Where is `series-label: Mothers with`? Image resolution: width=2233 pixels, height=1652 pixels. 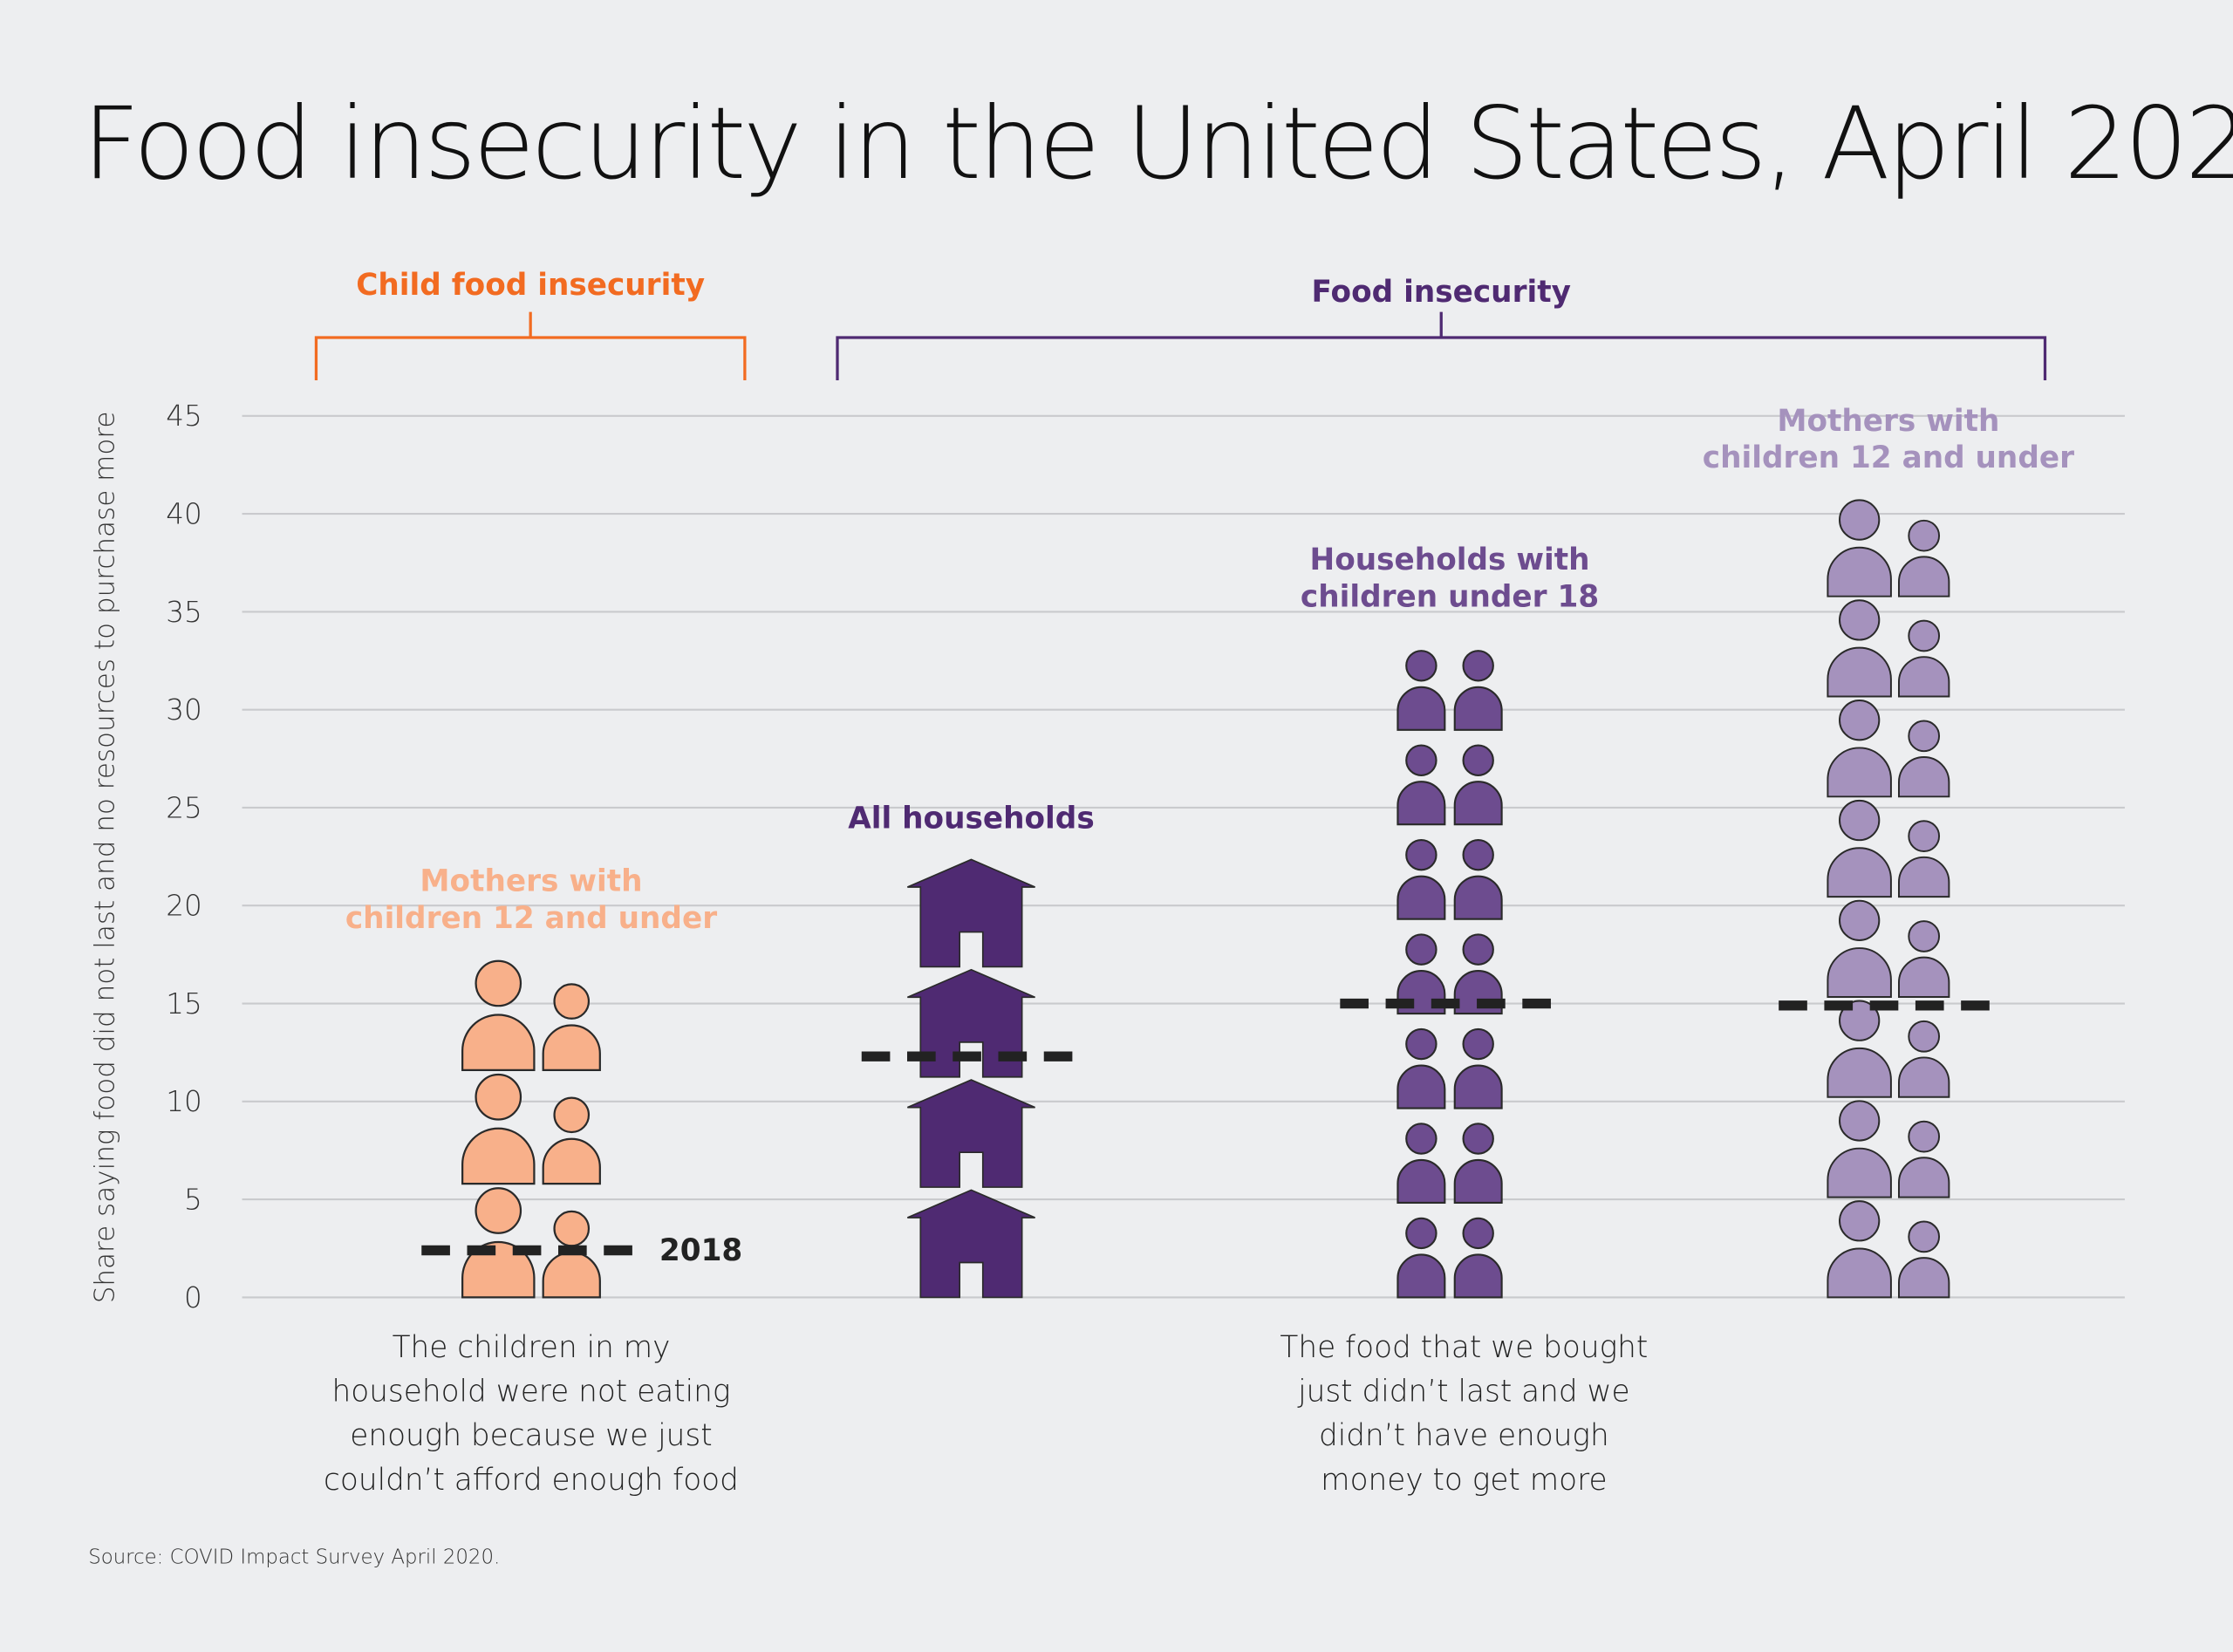
series-label: Mothers with is located at coordinates (1888, 421).